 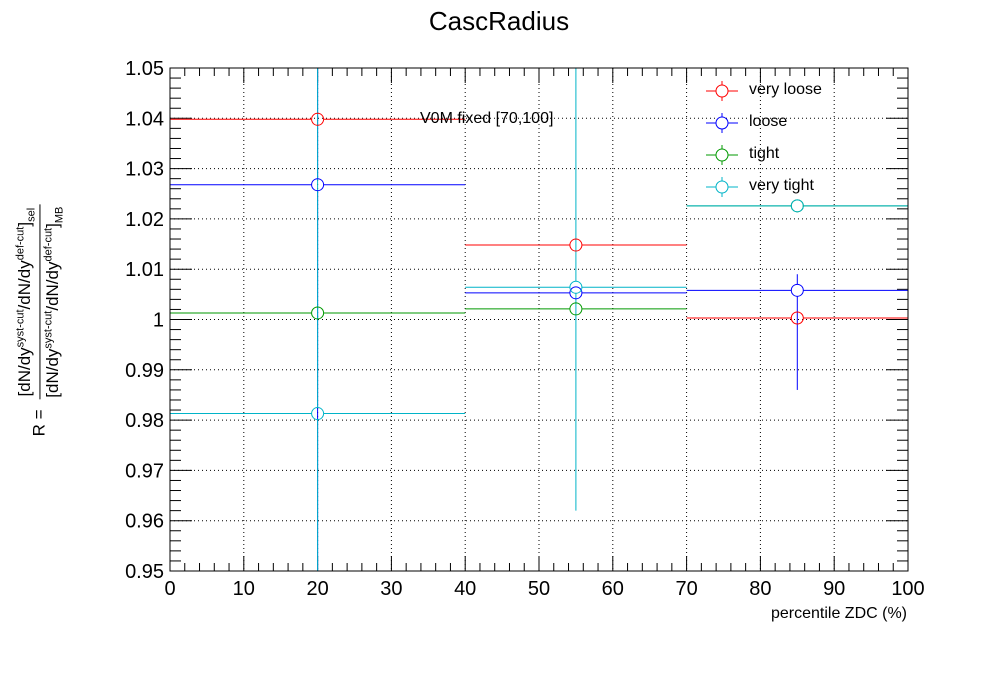 What do you see at coordinates (144, 572) in the screenshot?
I see `y-tick-label: 0.95` at bounding box center [144, 572].